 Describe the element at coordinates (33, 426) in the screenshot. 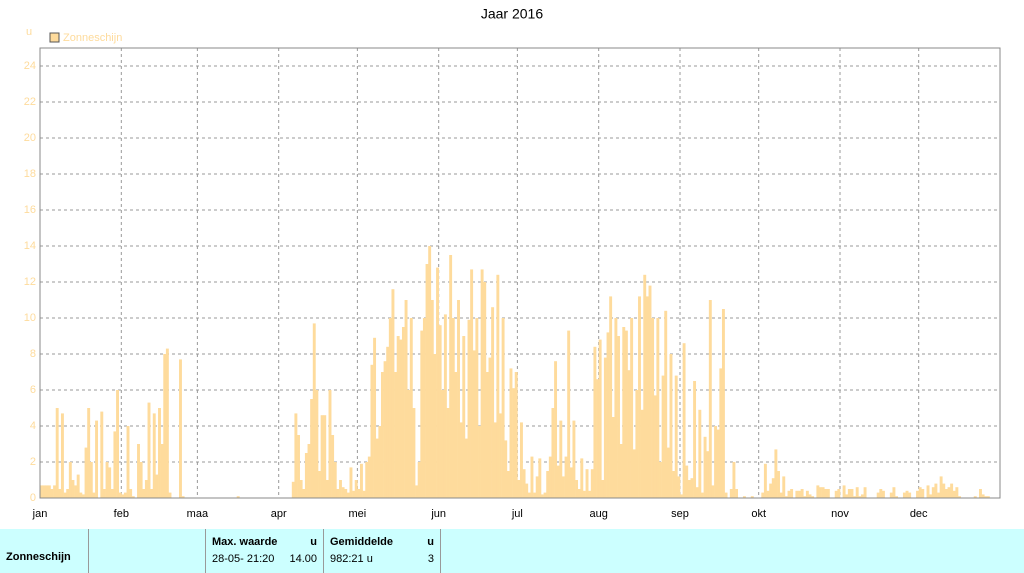

I see `y-tick-label: 4` at that location.